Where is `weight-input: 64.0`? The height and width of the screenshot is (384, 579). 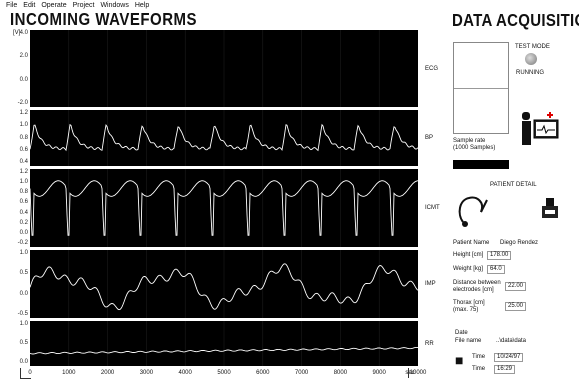 weight-input: 64.0 is located at coordinates (496, 269).